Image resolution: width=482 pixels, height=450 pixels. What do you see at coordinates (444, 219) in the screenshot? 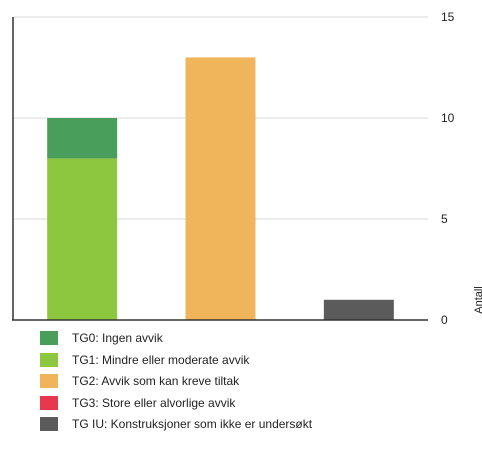
I see `y-tick-label: 5` at bounding box center [444, 219].